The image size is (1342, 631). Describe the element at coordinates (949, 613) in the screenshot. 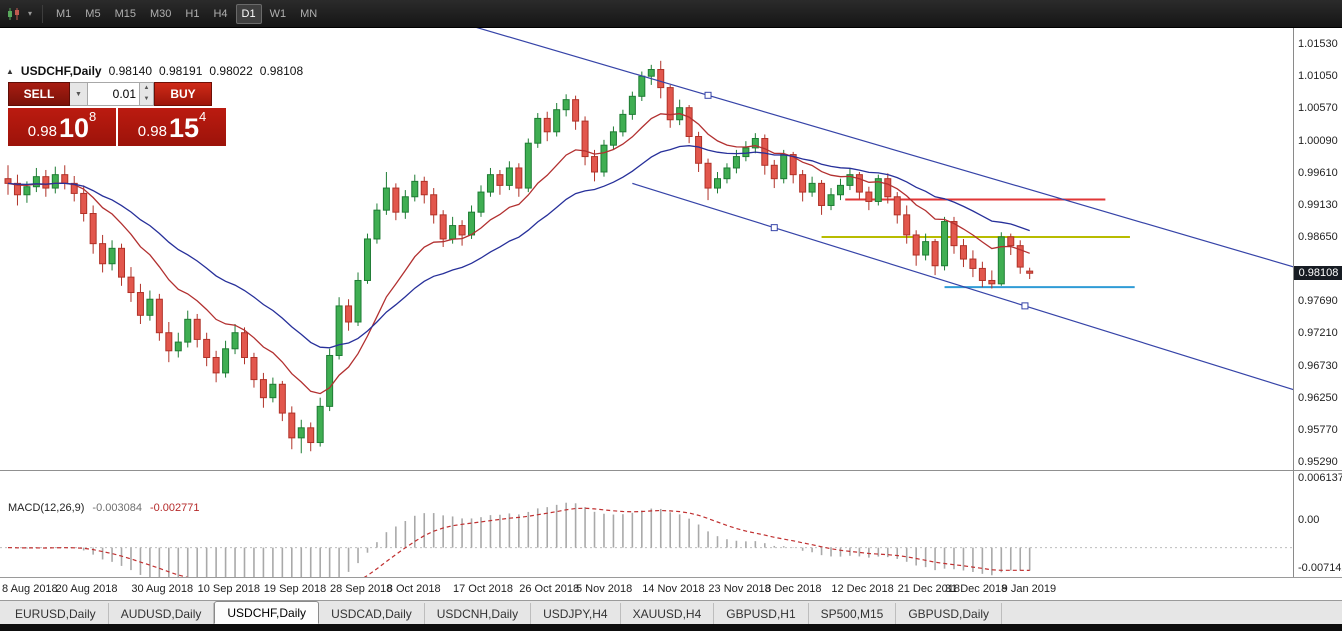

I see `chart-tab-gbpusd-daily: GBPUSD,Daily` at that location.